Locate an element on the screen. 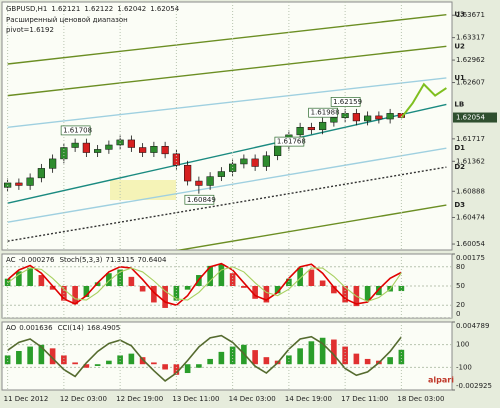  y-tick-label: 0 is located at coordinates (458, 314).